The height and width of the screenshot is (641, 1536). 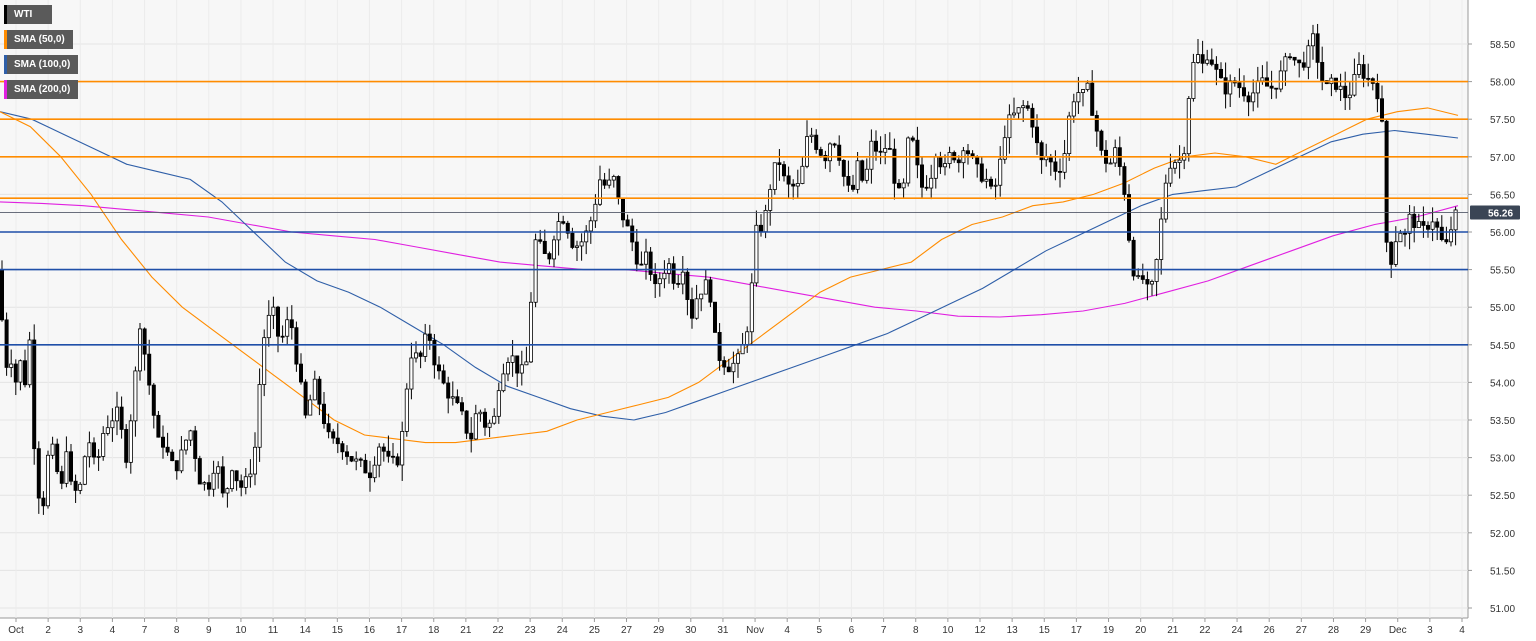 I want to click on x-tick-label: 20, so click(x=1141, y=630).